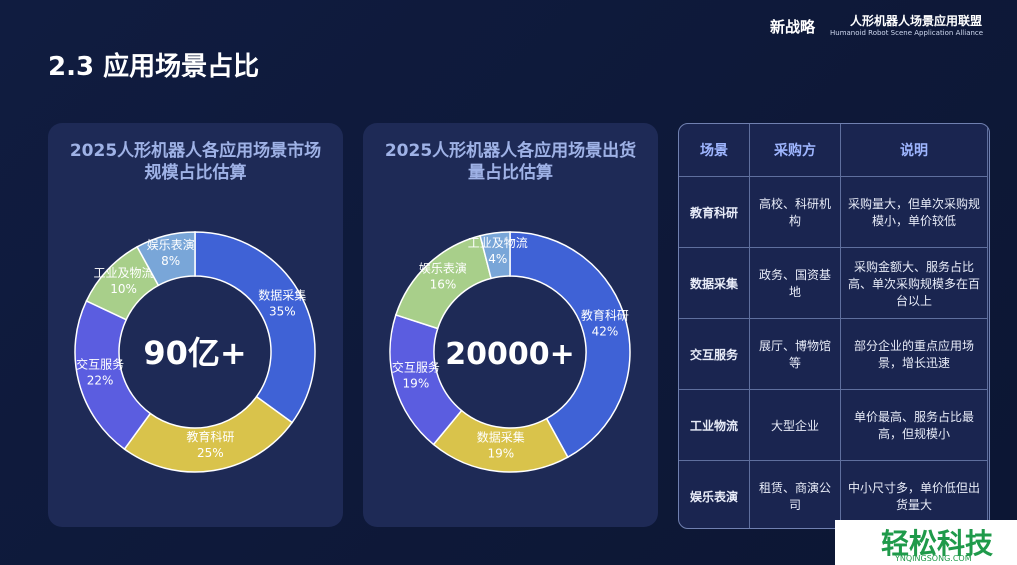  Describe the element at coordinates (795, 354) in the screenshot. I see `table-cell: 展厅、博物馆等` at that location.